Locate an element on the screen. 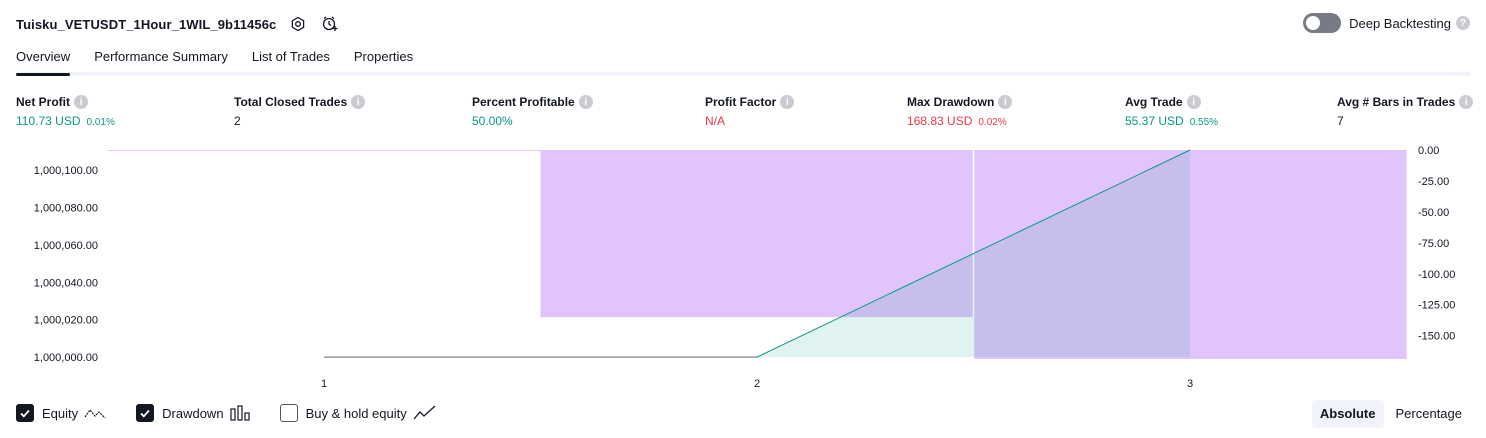  legend-label: Buy & hold equity is located at coordinates (356, 413).